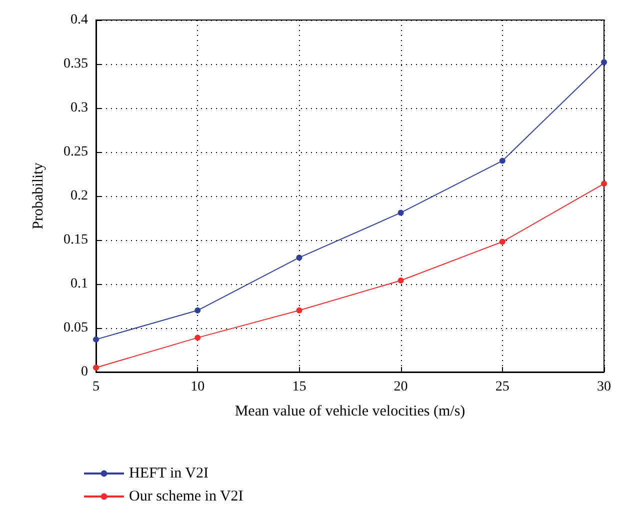 The image size is (638, 519). I want to click on x-tick-label: 30, so click(604, 387).